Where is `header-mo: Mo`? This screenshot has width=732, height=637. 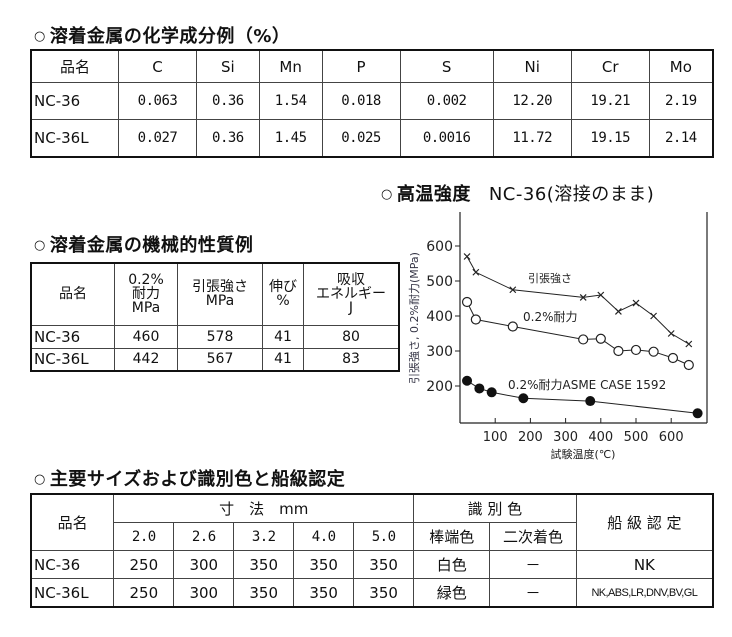 header-mo: Mo is located at coordinates (681, 66).